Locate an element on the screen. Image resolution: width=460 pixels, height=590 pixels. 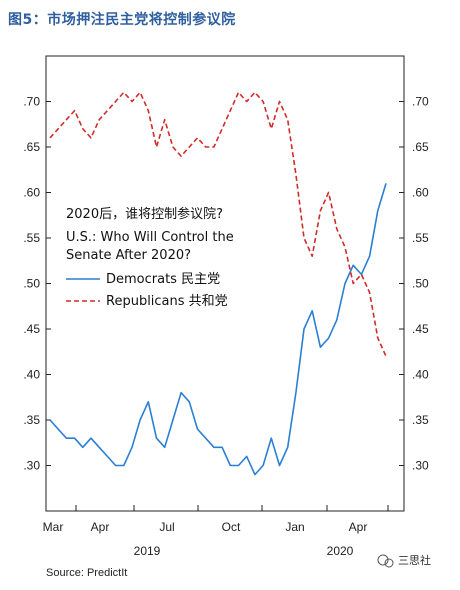
x-tick-label: Mar is located at coordinates (53, 527).